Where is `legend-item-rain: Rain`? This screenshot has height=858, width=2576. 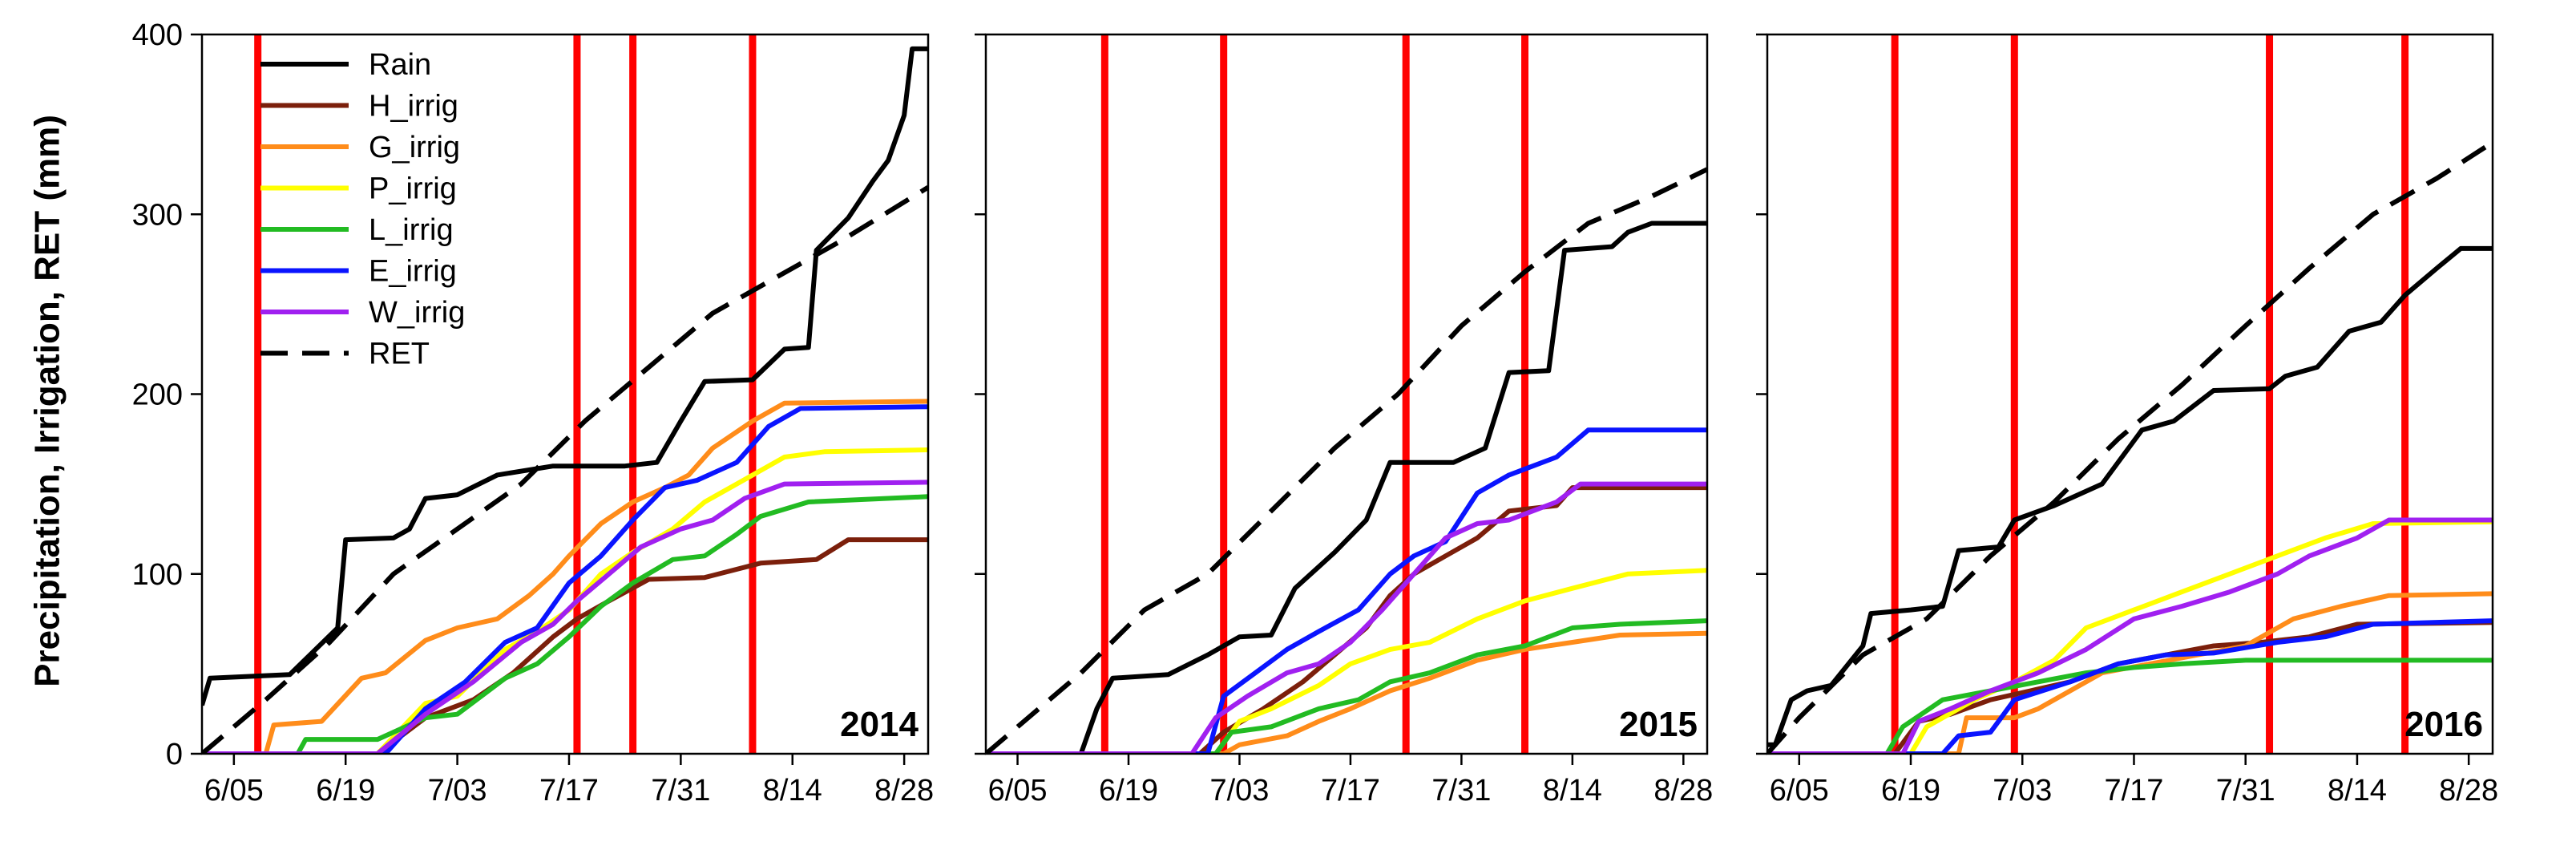 legend-item-rain: Rain is located at coordinates (345, 65).